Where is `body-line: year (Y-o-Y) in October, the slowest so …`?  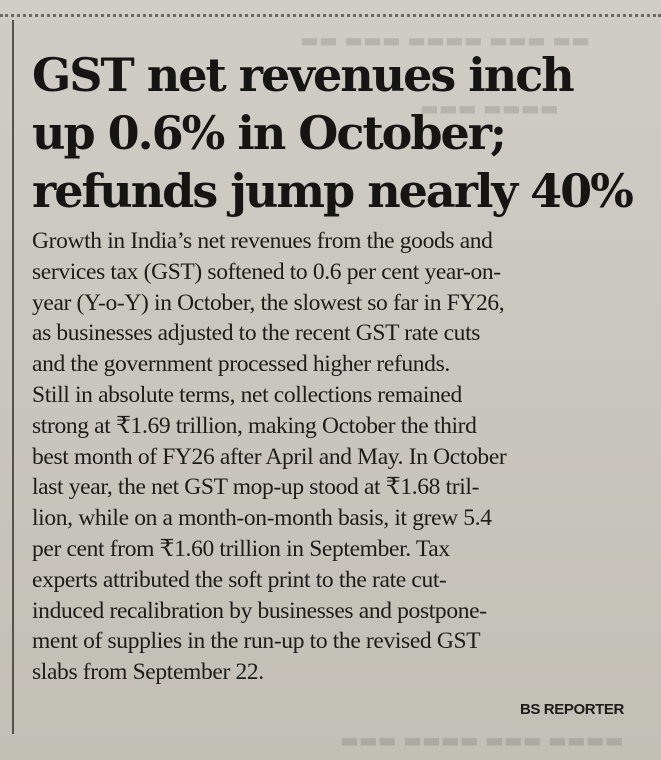
body-line: year (Y-o-Y) in October, the slowest so … is located at coordinates (268, 302).